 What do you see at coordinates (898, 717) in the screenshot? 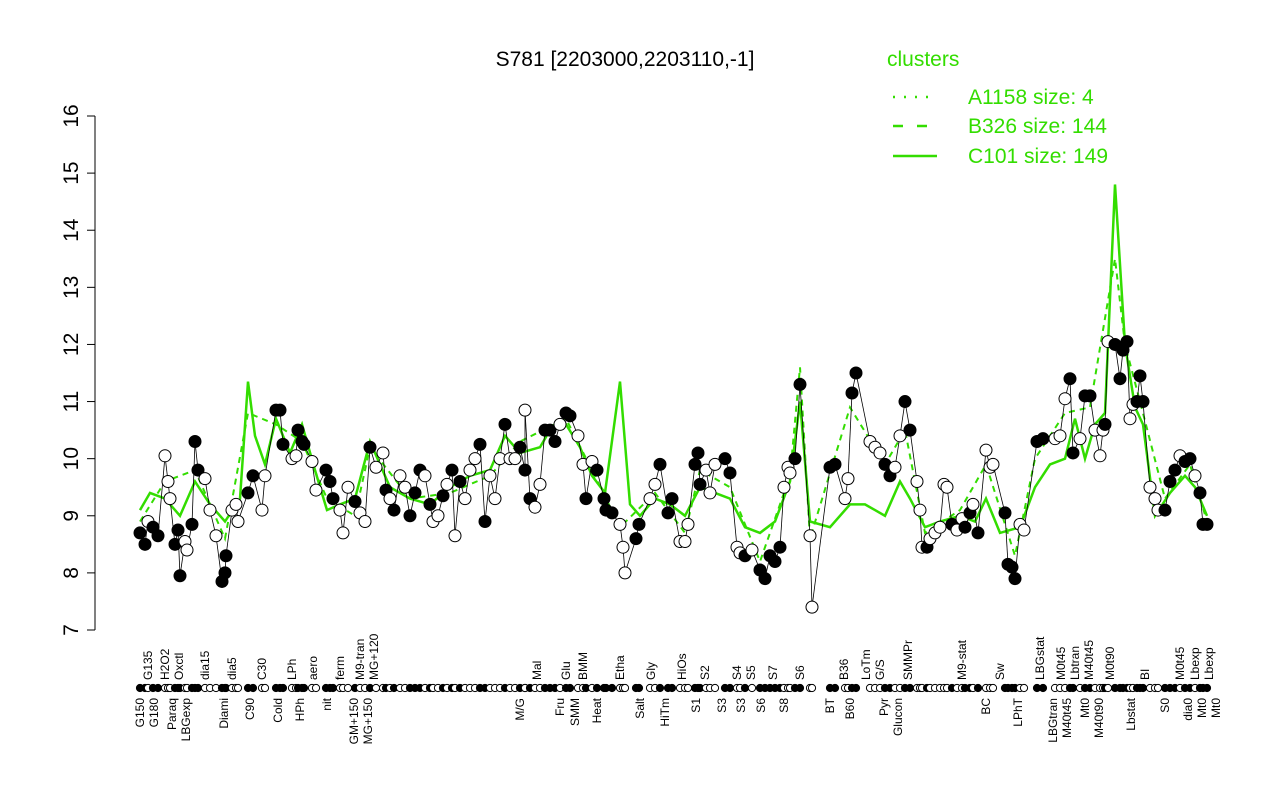
I see `x-tick-label: Glucon` at bounding box center [898, 717].